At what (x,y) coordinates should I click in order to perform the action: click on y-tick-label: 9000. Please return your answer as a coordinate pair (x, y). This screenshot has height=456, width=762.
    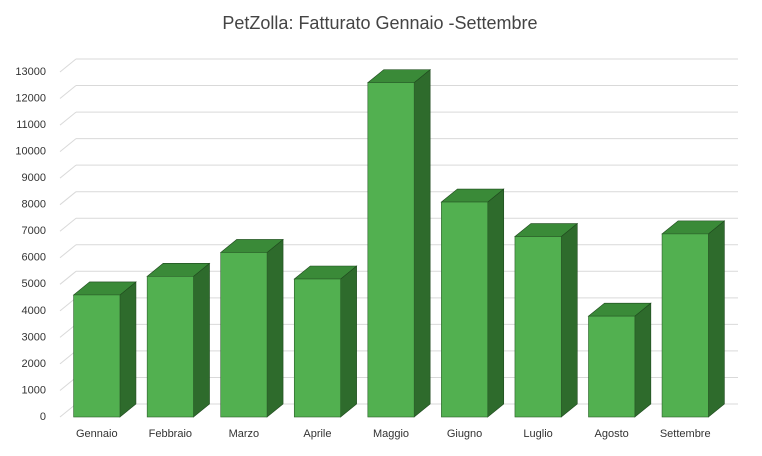
    Looking at the image, I should click on (34, 178).